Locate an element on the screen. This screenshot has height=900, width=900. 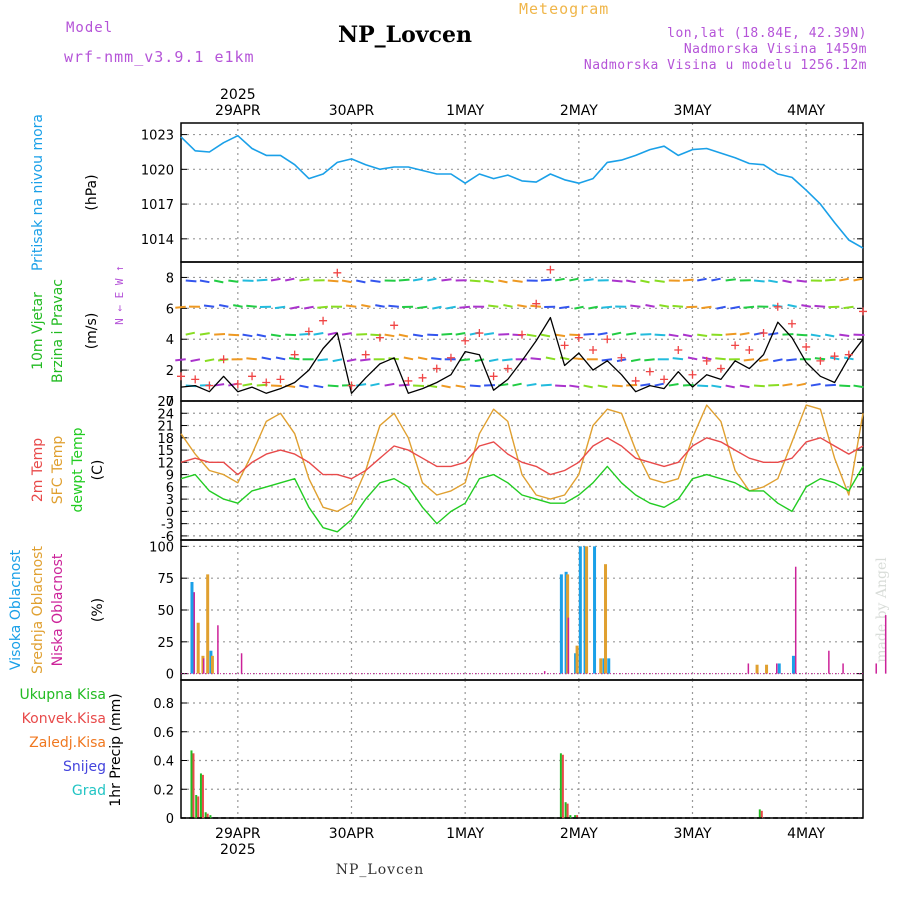
pressure-axis-title: Pritisak na nivou mora is located at coordinates (38, 192).